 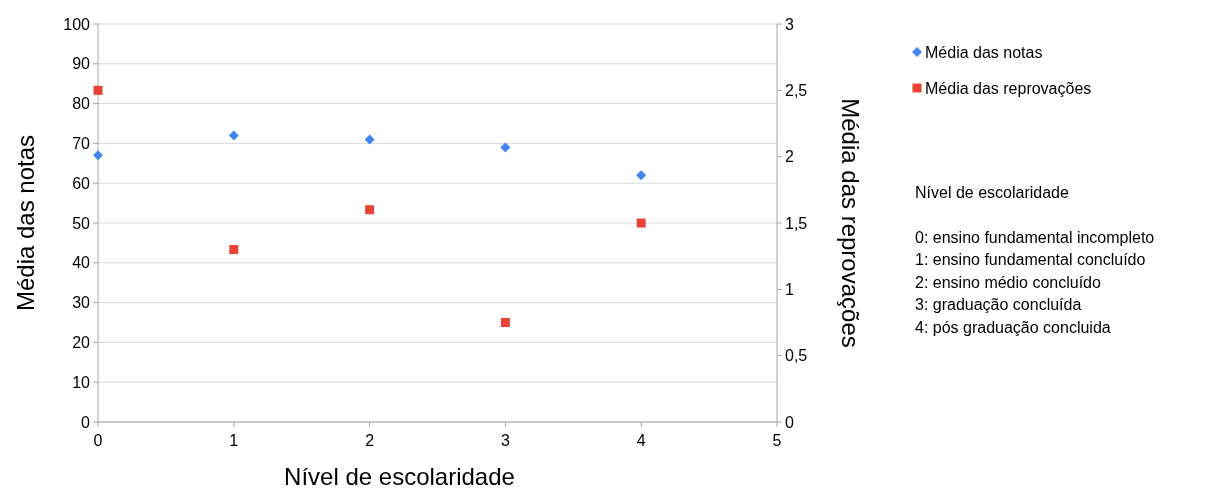 What do you see at coordinates (984, 52) in the screenshot?
I see `legend-label: Média das notas` at bounding box center [984, 52].